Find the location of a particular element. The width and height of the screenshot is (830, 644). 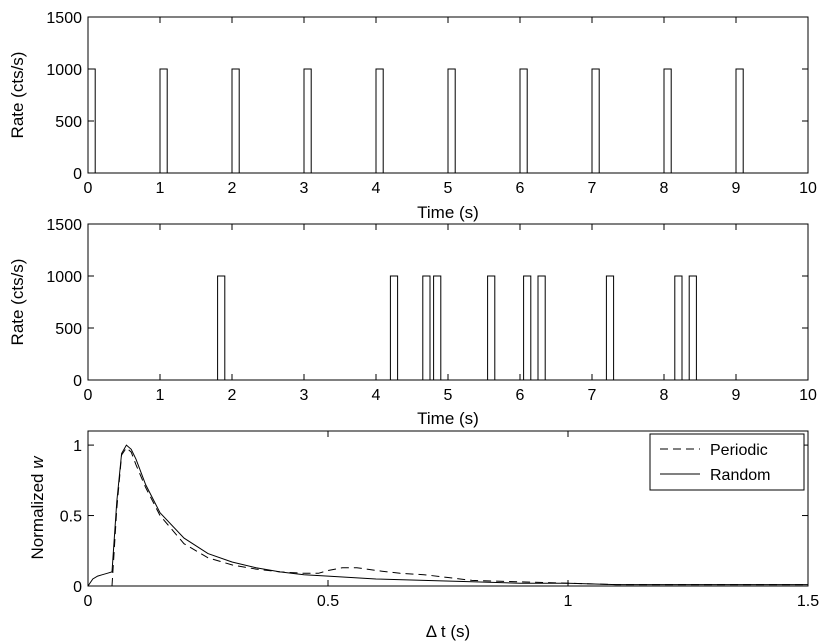

legend: Periodic Random is located at coordinates (727, 462).